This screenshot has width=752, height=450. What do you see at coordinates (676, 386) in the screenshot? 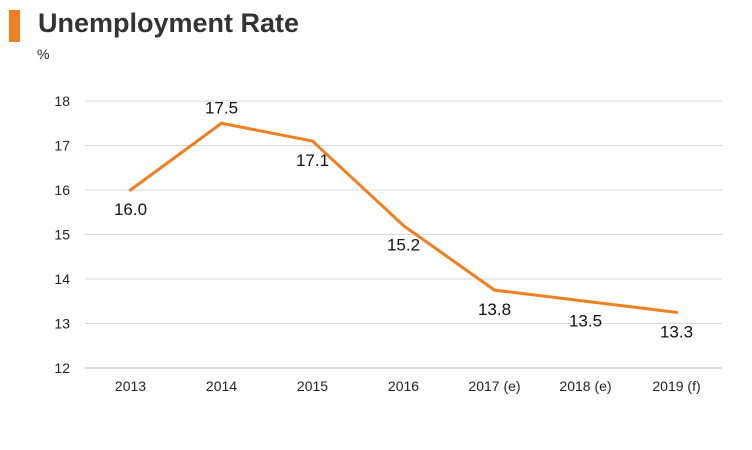
I see `x-tick-label: 2019 (f)` at bounding box center [676, 386].